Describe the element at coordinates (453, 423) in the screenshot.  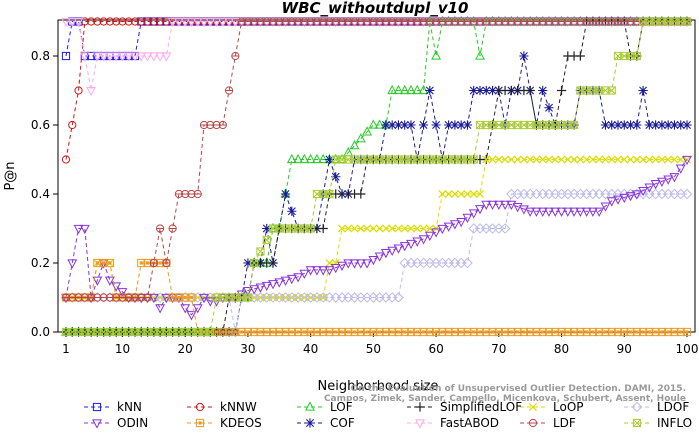
I see `legend-item-FastABOD: FastABOD` at that location.